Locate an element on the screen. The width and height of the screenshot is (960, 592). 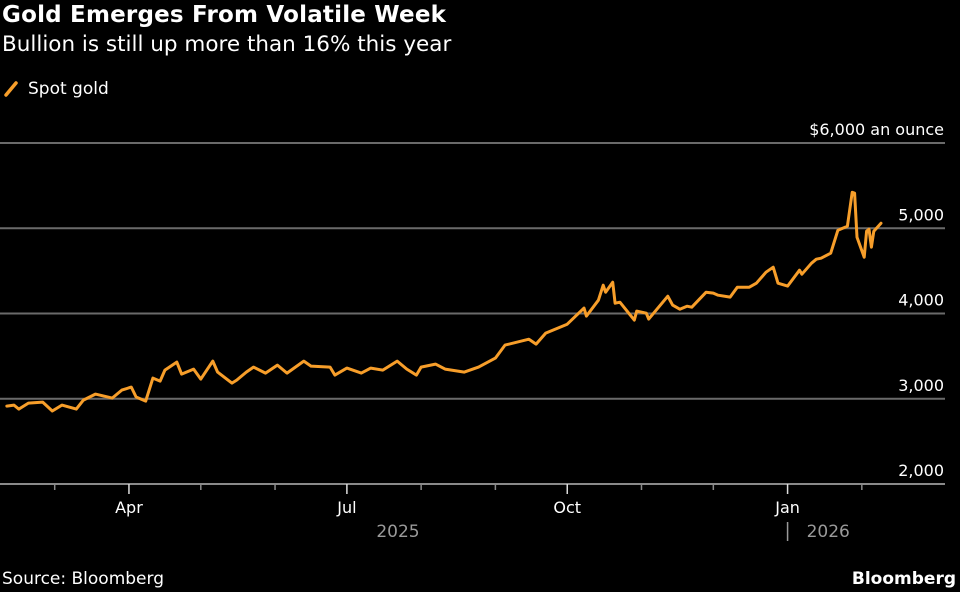
y-tick-label: $6,000 an ounce is located at coordinates (876, 129).